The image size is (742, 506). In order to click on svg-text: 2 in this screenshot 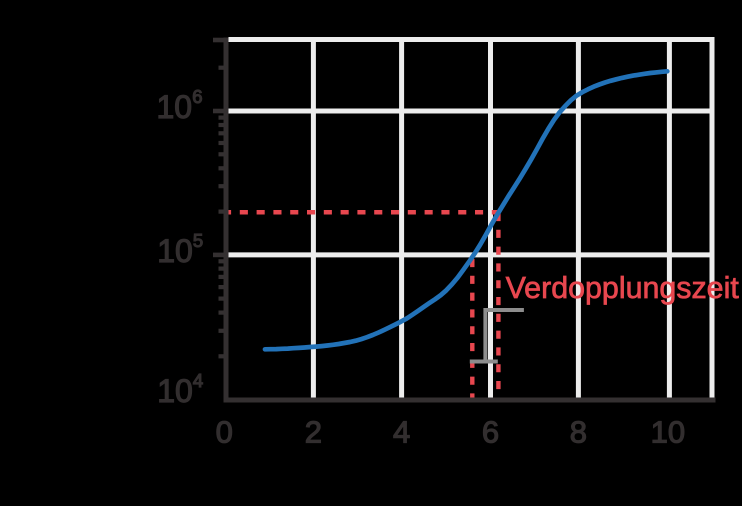, I will do `click(313, 432)`.